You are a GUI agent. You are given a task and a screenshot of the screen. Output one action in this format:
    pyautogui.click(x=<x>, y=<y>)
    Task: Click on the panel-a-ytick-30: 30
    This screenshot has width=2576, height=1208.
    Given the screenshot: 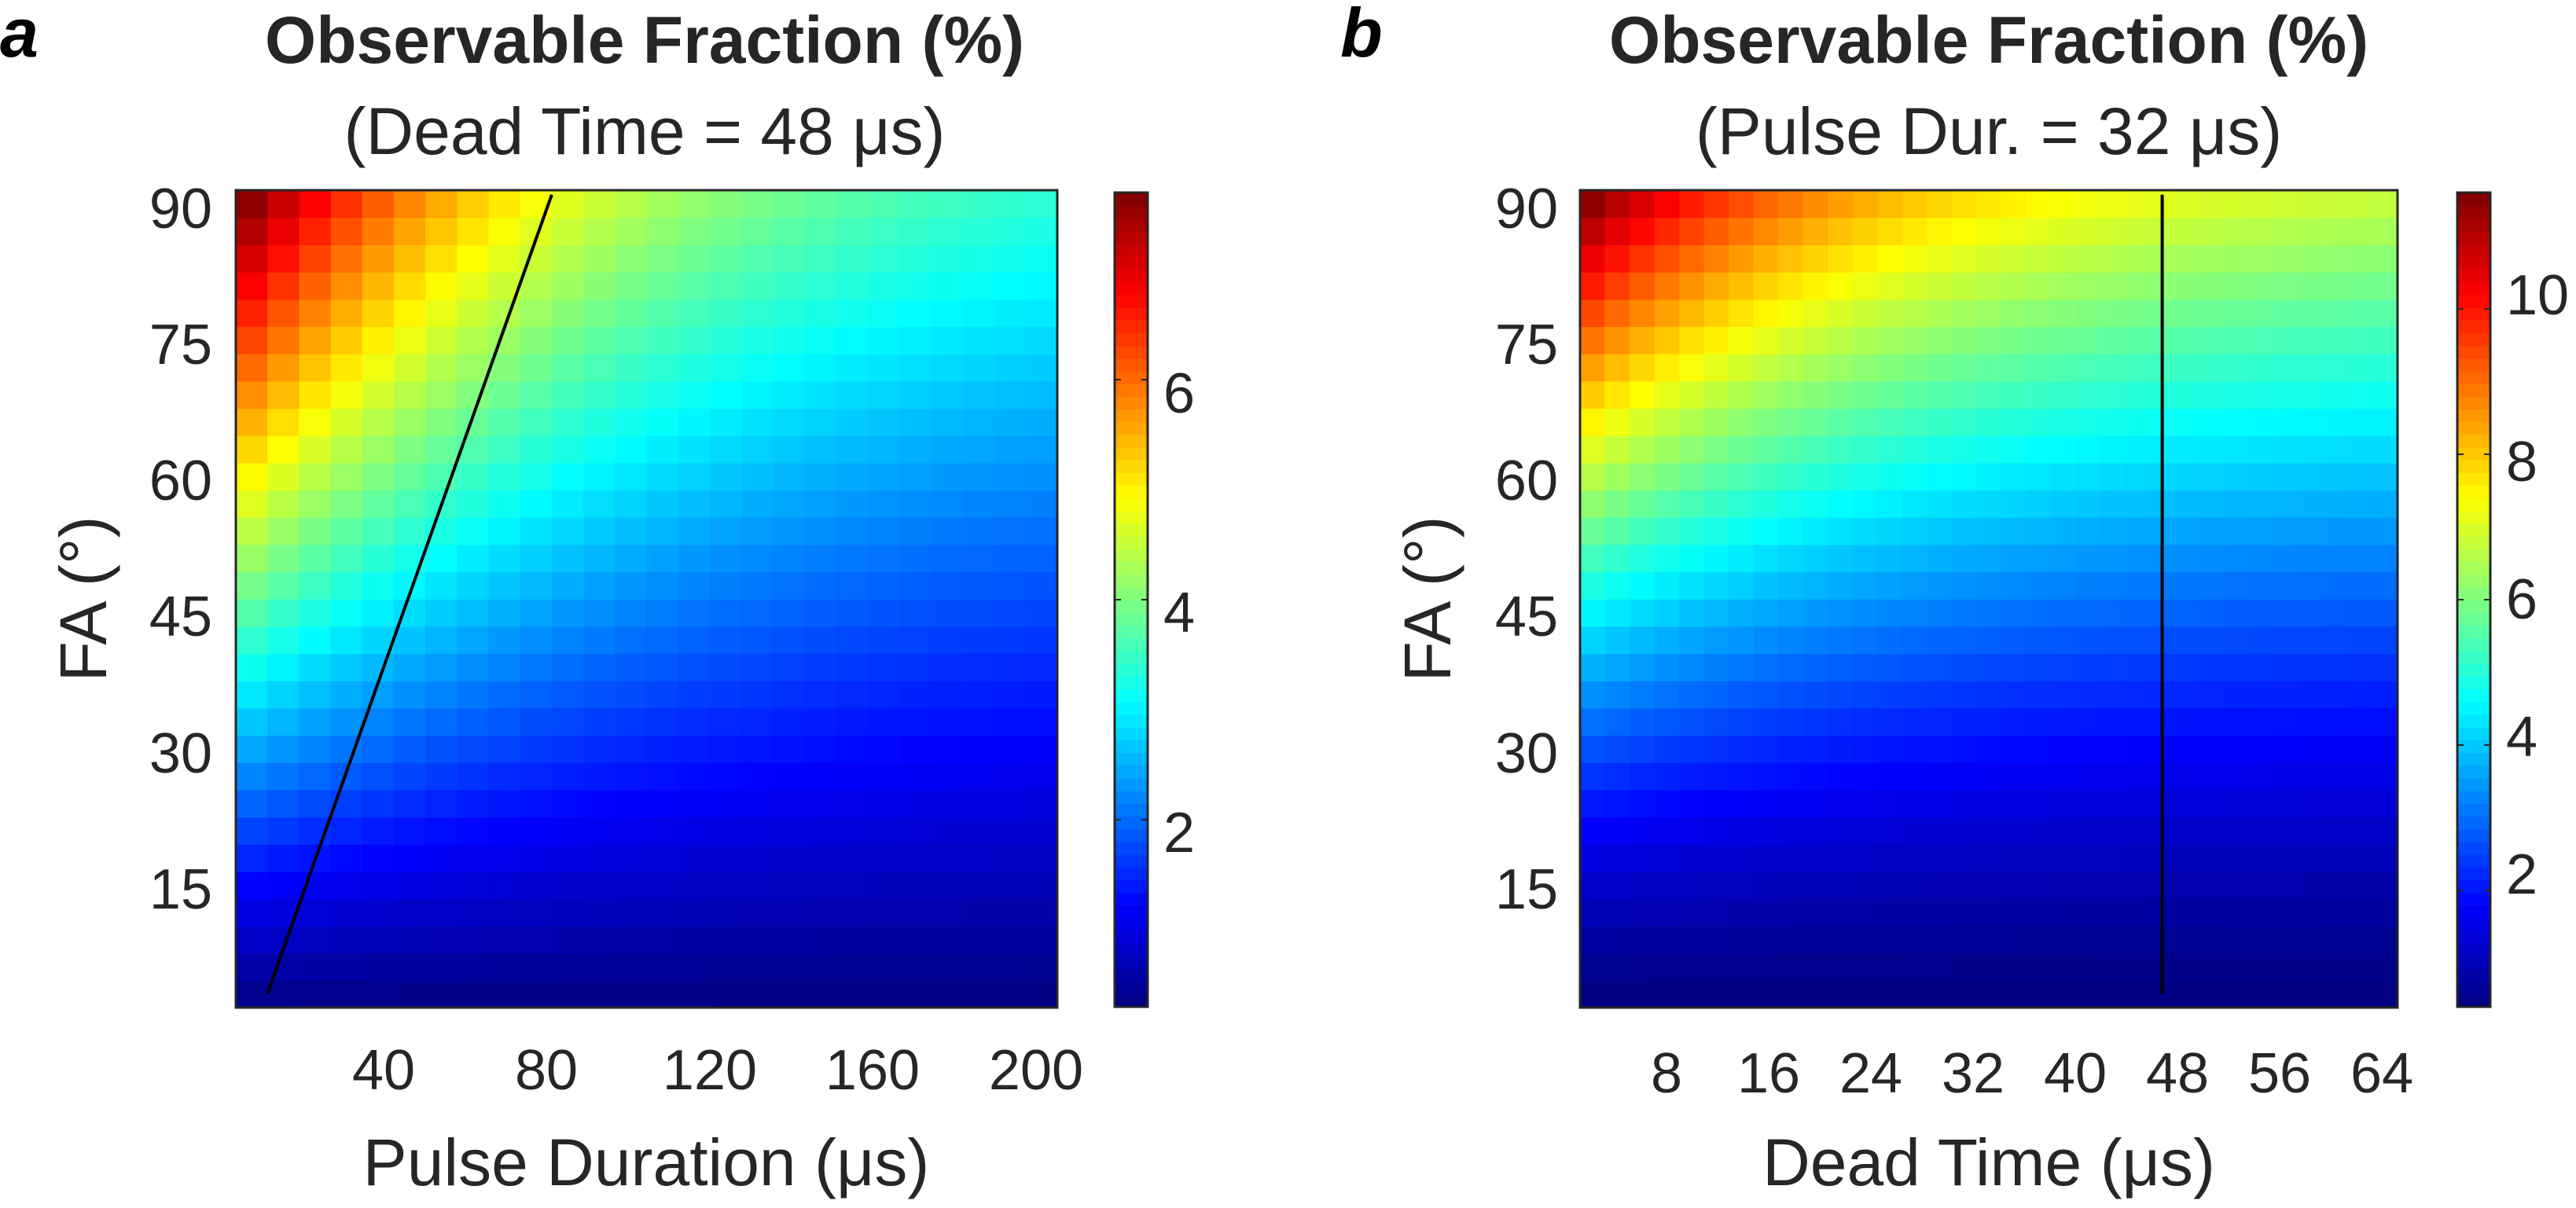 What is the action you would take?
    pyautogui.click(x=180, y=753)
    